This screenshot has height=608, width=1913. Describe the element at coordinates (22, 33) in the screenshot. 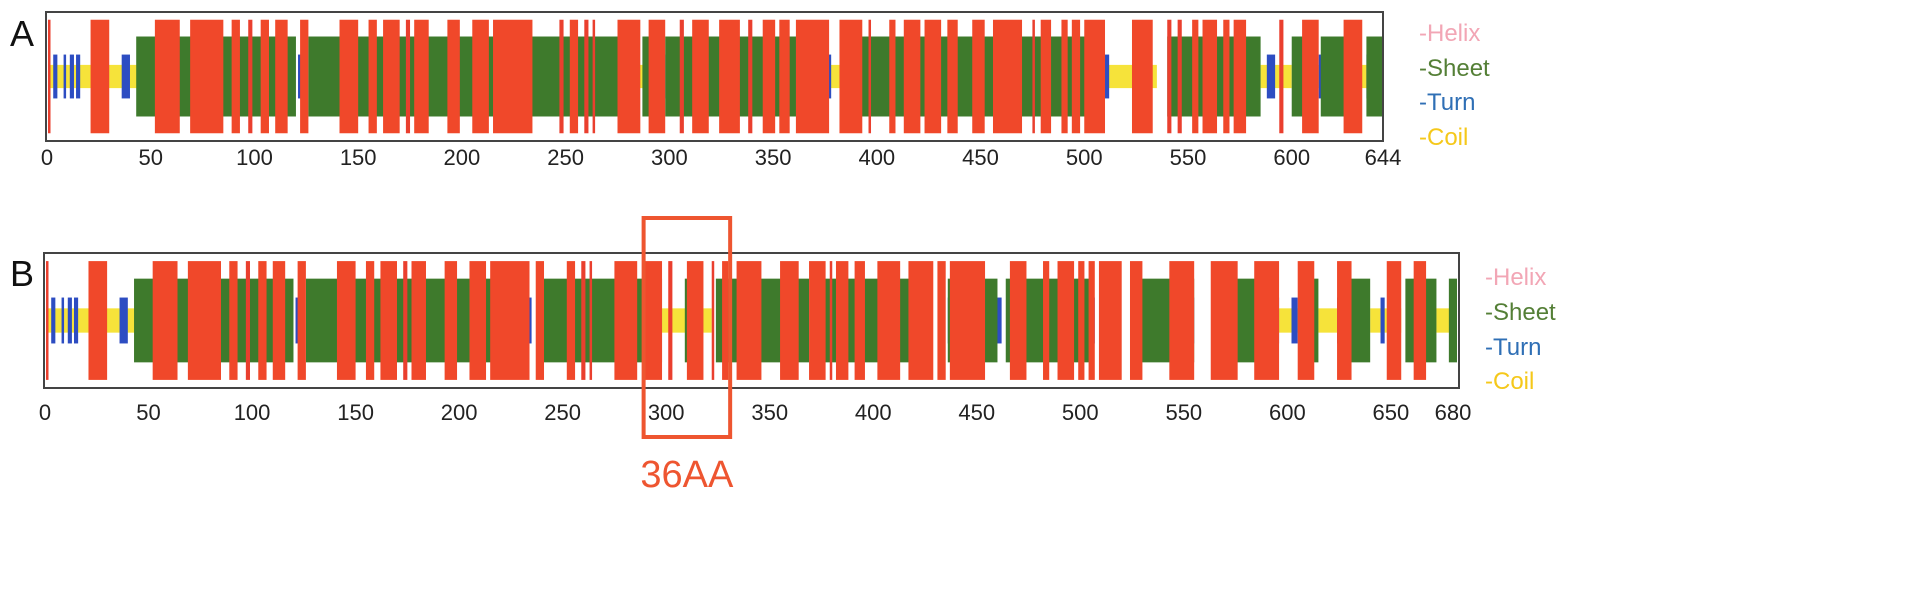

I see `panel-a-label: A` at that location.